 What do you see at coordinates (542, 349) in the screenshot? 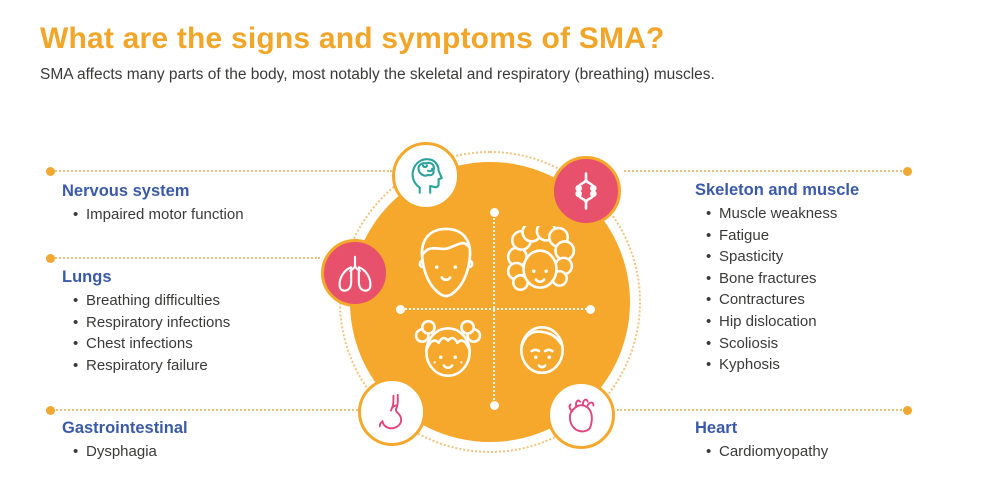
I see `boy-short-hair-face` at bounding box center [542, 349].